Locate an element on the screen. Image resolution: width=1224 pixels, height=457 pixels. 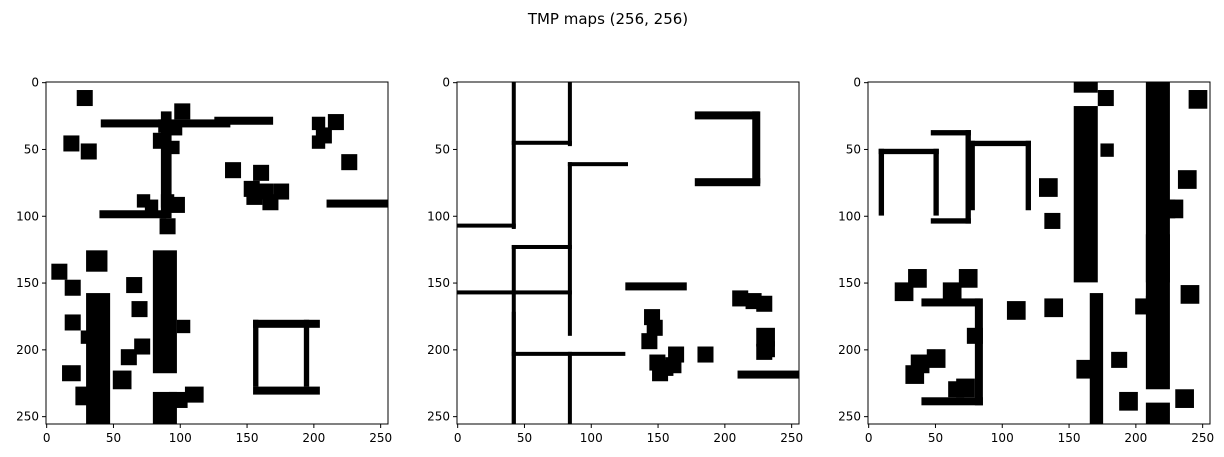
figure-title: TMP maps (256, 256) is located at coordinates (607, 19).